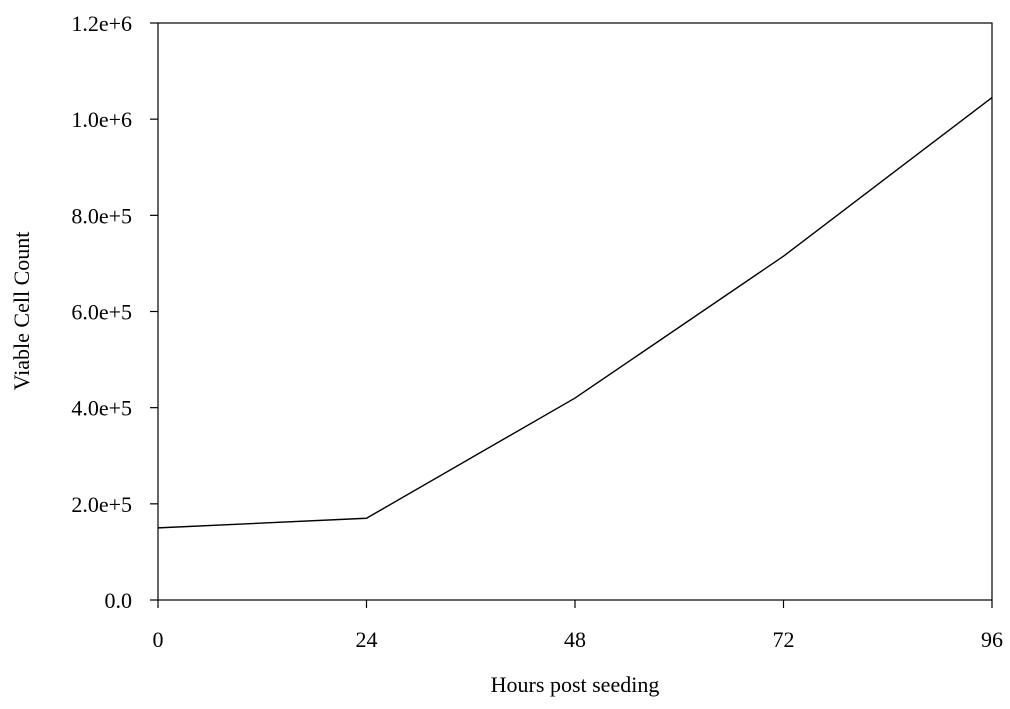 Image resolution: width=1010 pixels, height=709 pixels. Describe the element at coordinates (101, 23) in the screenshot. I see `y-tick-label: 1.2e+6` at that location.